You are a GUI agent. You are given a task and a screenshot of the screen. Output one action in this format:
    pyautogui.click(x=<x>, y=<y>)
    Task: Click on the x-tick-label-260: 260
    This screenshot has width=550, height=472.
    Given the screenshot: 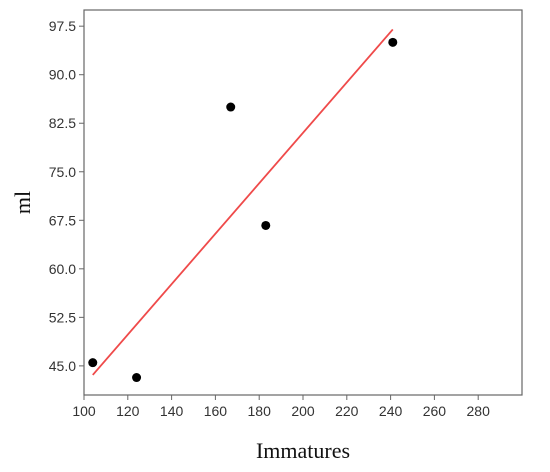 What is the action you would take?
    pyautogui.click(x=435, y=411)
    